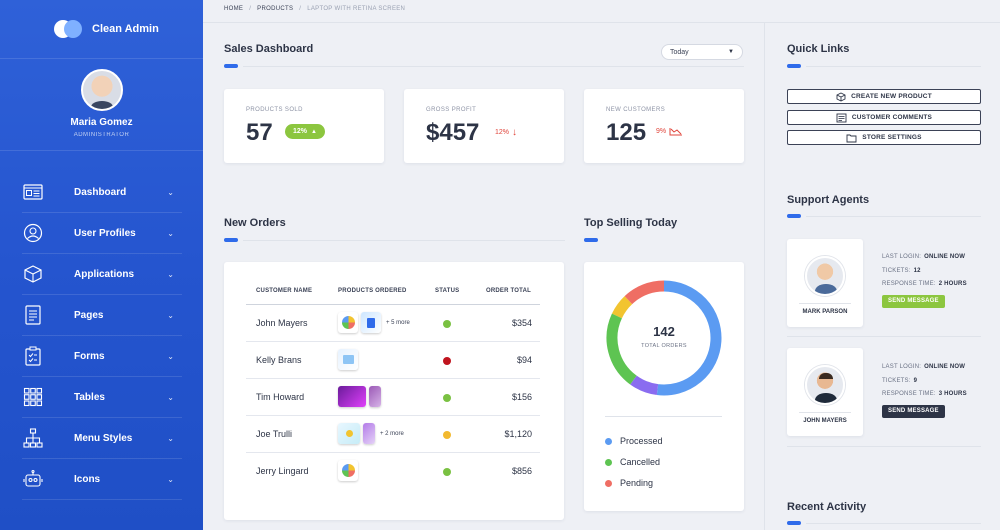  I want to click on sidebar-item-user-profiles: User Profiles ⌄, so click(102, 233).